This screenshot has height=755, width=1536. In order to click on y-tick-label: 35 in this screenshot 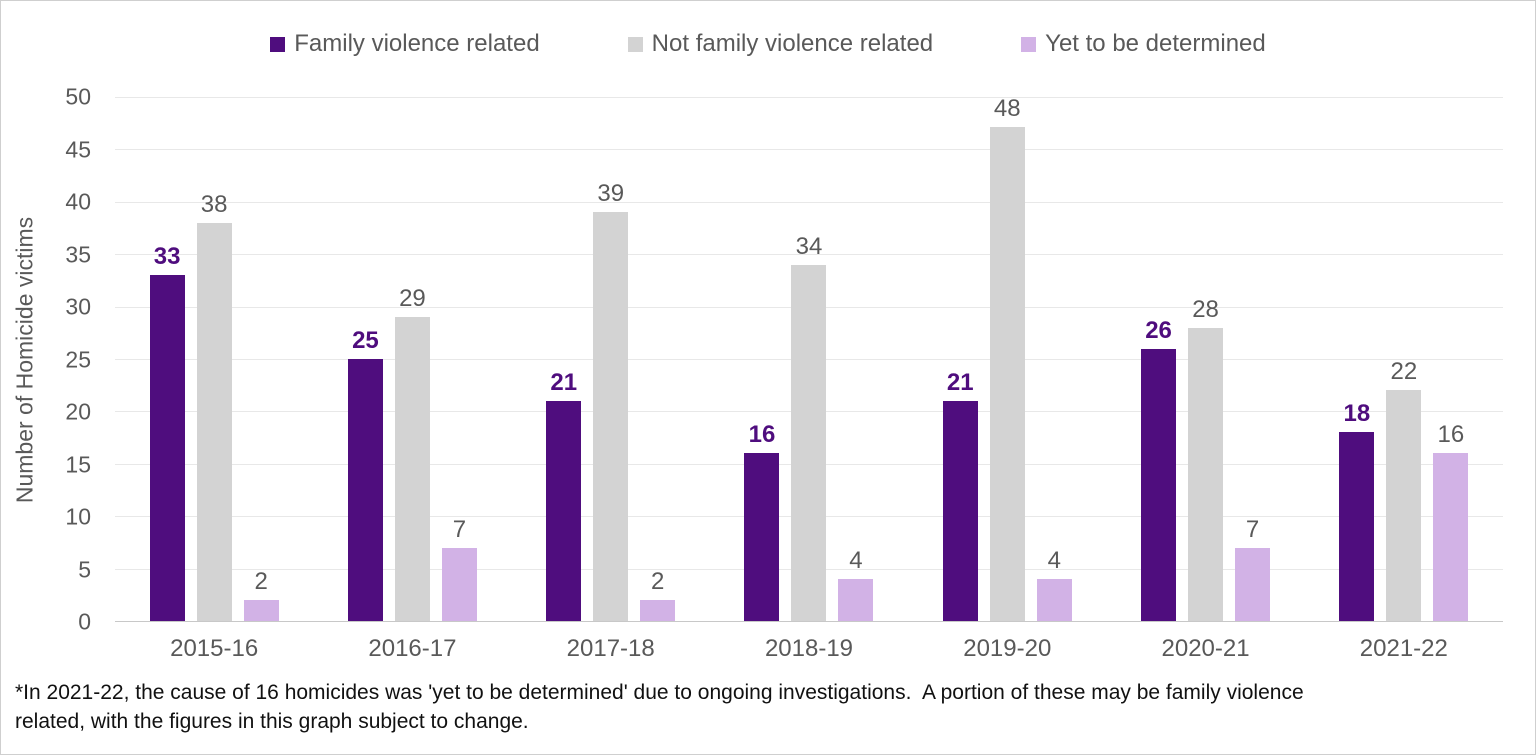, I will do `click(78, 254)`.